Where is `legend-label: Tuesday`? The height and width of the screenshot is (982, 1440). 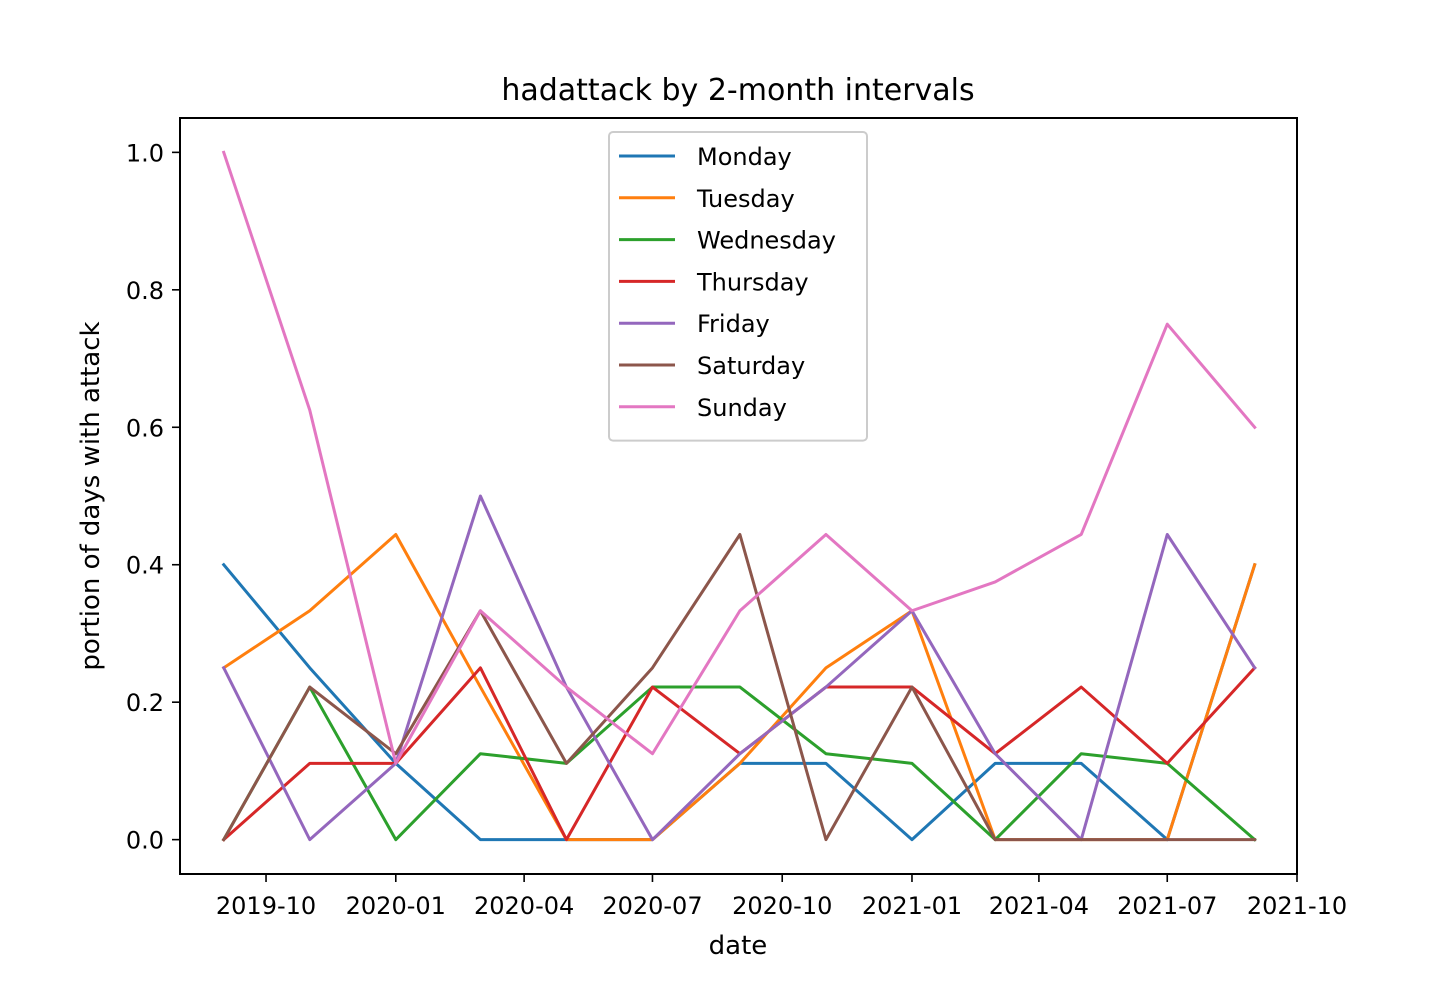
legend-label: Tuesday is located at coordinates (745, 199).